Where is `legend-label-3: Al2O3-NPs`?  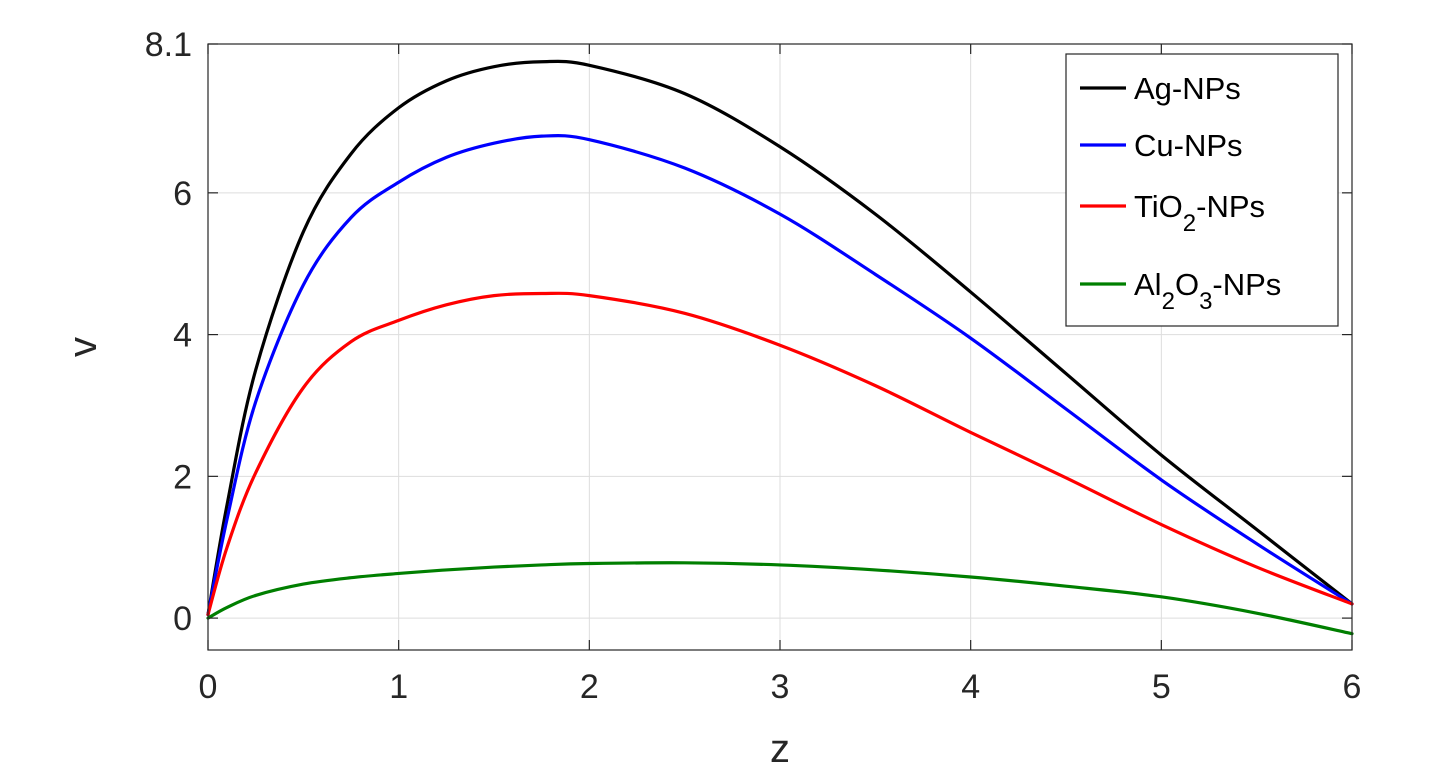
legend-label-3: Al2O3-NPs is located at coordinates (1207, 291).